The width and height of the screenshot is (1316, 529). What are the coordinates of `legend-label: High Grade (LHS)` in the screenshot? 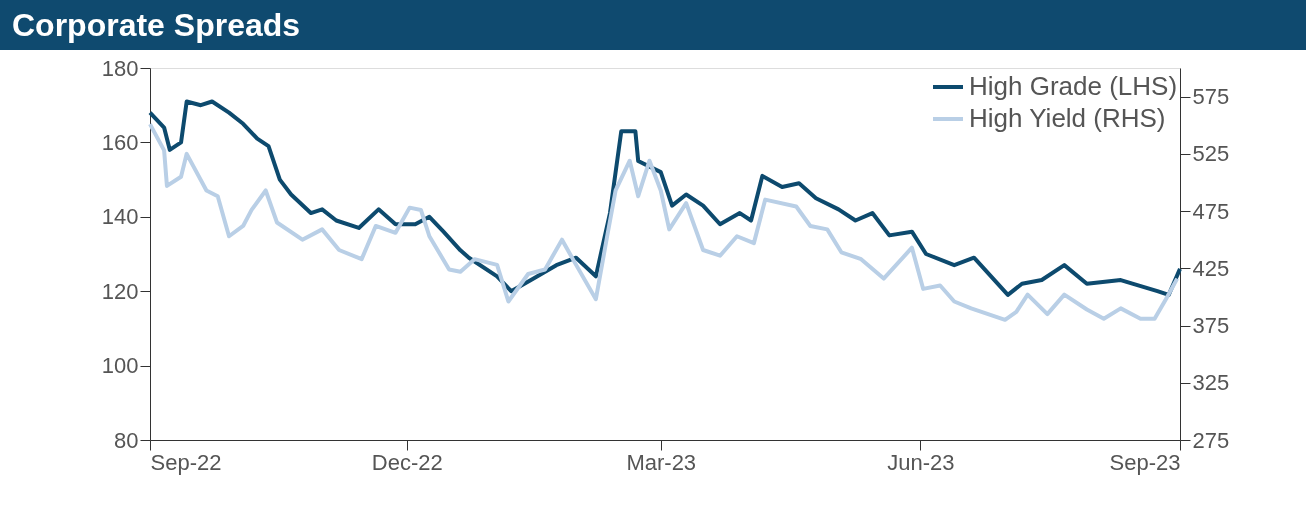 It's located at (1073, 86).